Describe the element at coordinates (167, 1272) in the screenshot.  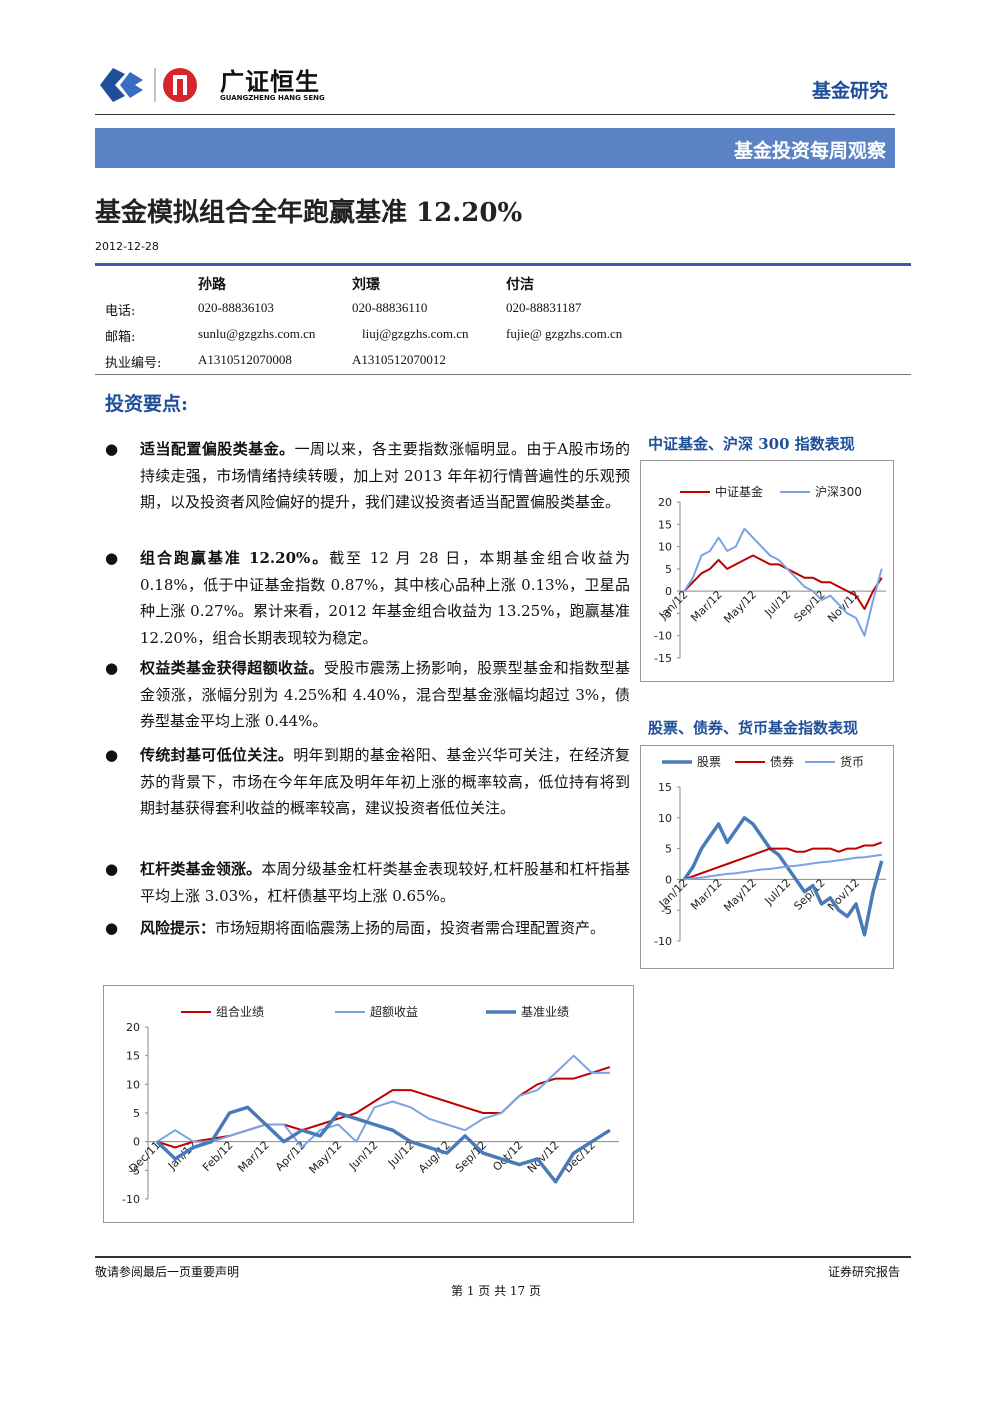
I see `footer-left: 敬请参阅最后一页重要声明` at that location.